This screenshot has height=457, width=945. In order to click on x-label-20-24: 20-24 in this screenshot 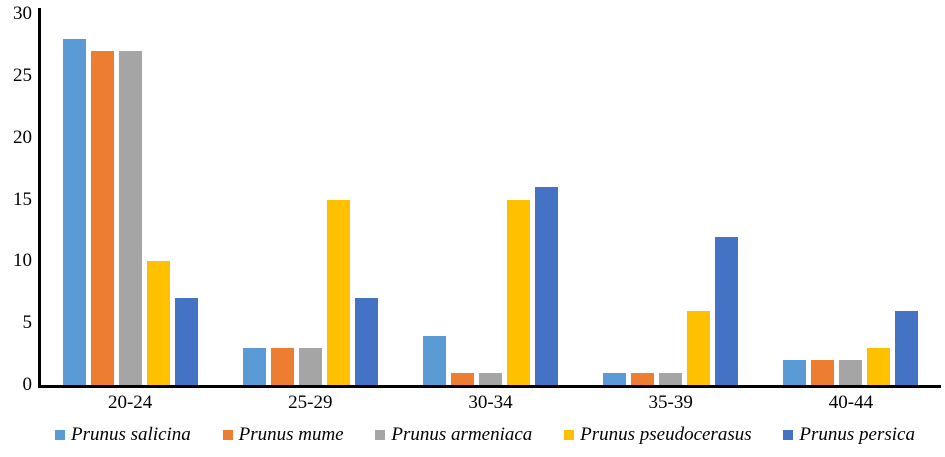, I will do `click(130, 402)`.